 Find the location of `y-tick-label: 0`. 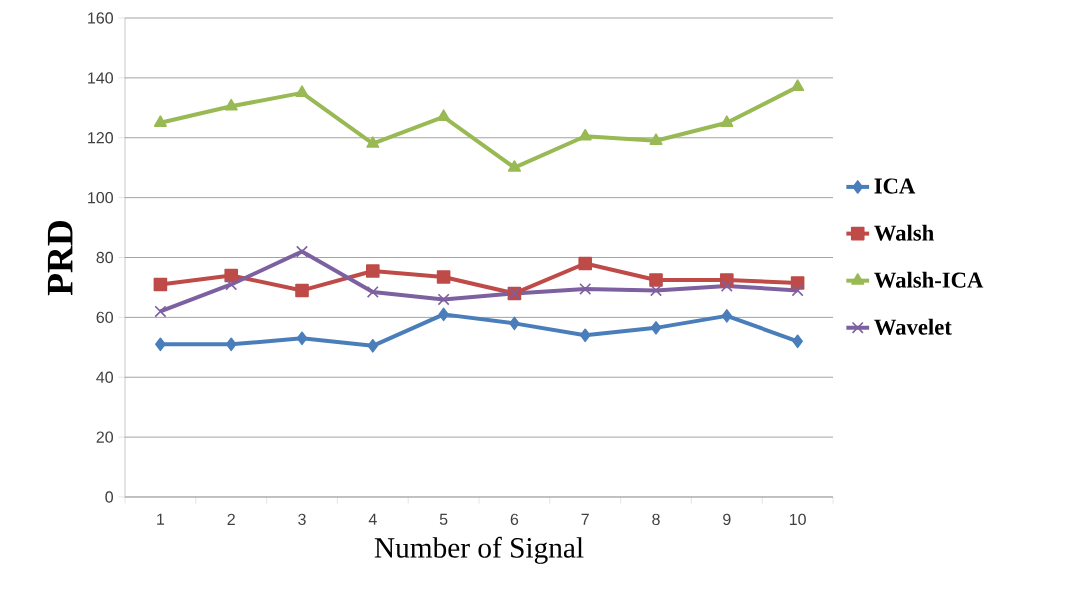

y-tick-label: 0 is located at coordinates (109, 497).